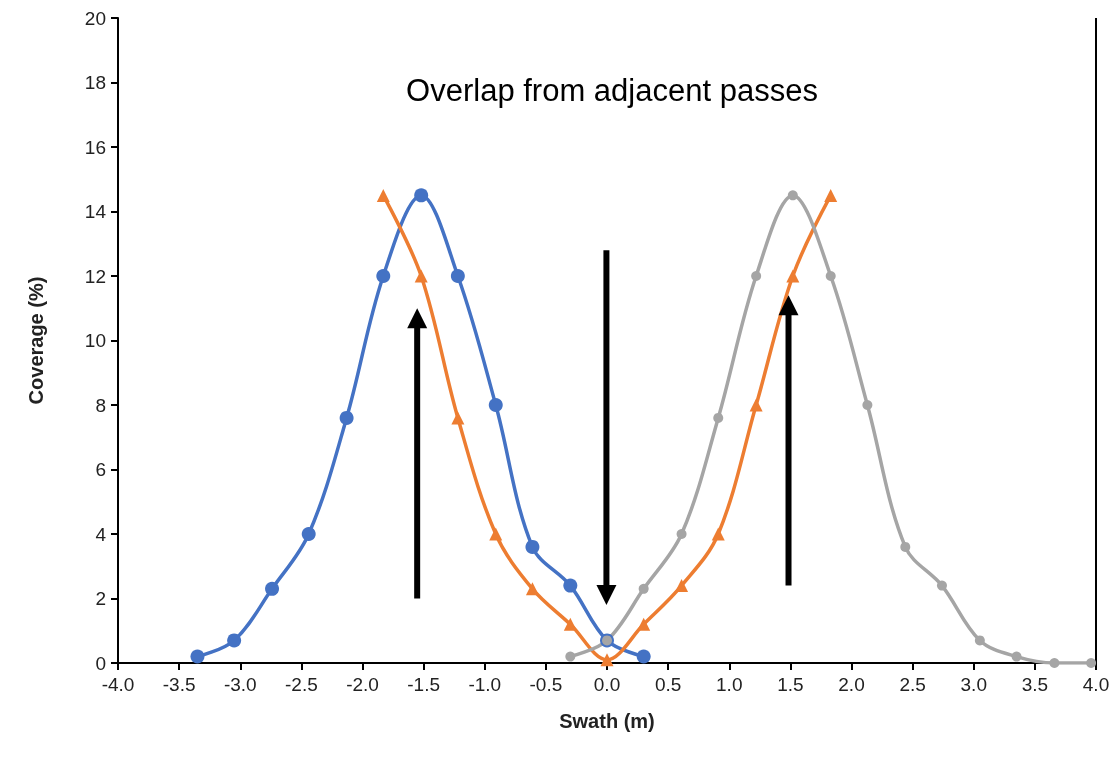 Image resolution: width=1120 pixels, height=761 pixels. Describe the element at coordinates (240, 684) in the screenshot. I see `x-tick-label: -3.0` at that location.